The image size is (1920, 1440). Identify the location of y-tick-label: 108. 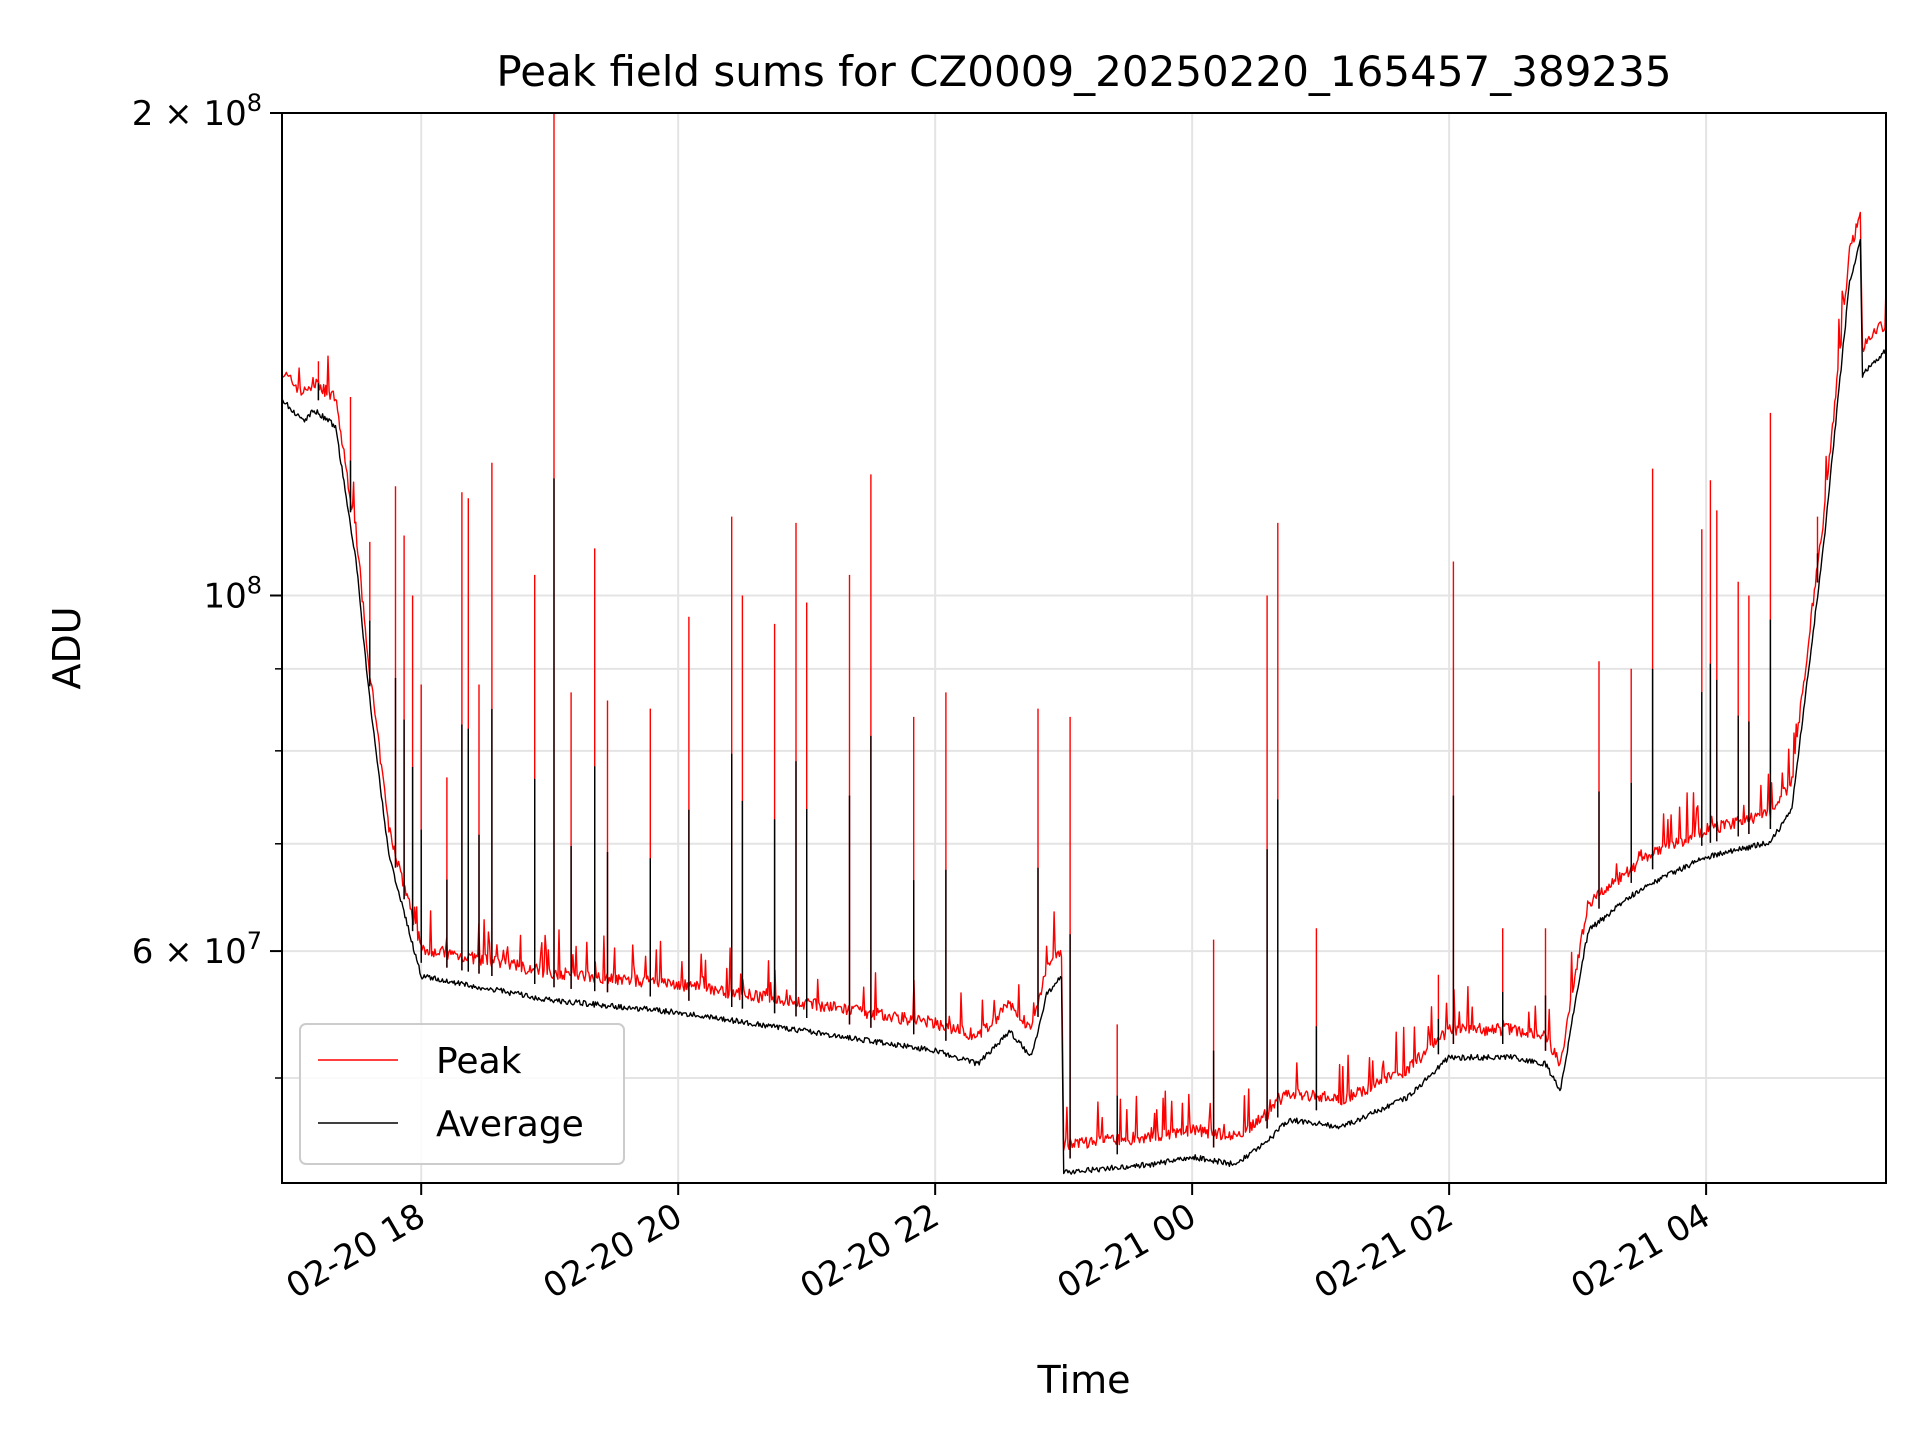
(232, 594).